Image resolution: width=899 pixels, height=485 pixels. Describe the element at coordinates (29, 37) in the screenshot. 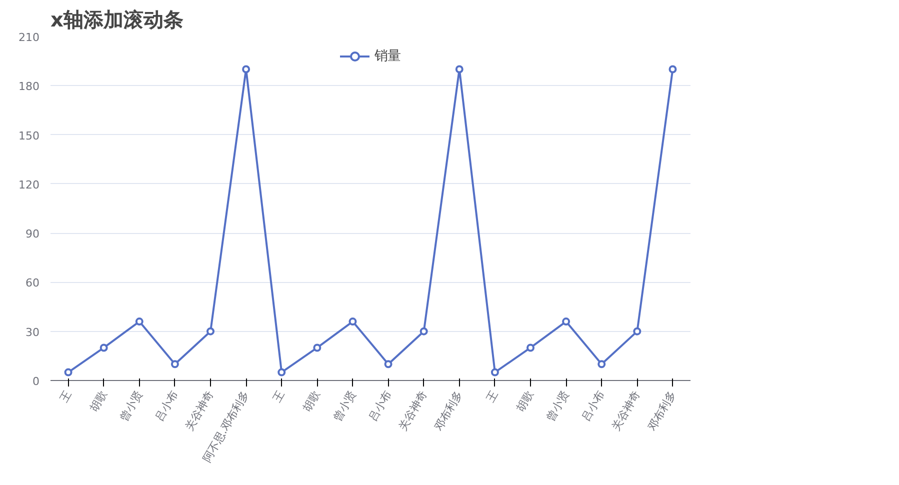

I see `y-tick-label: 210` at that location.